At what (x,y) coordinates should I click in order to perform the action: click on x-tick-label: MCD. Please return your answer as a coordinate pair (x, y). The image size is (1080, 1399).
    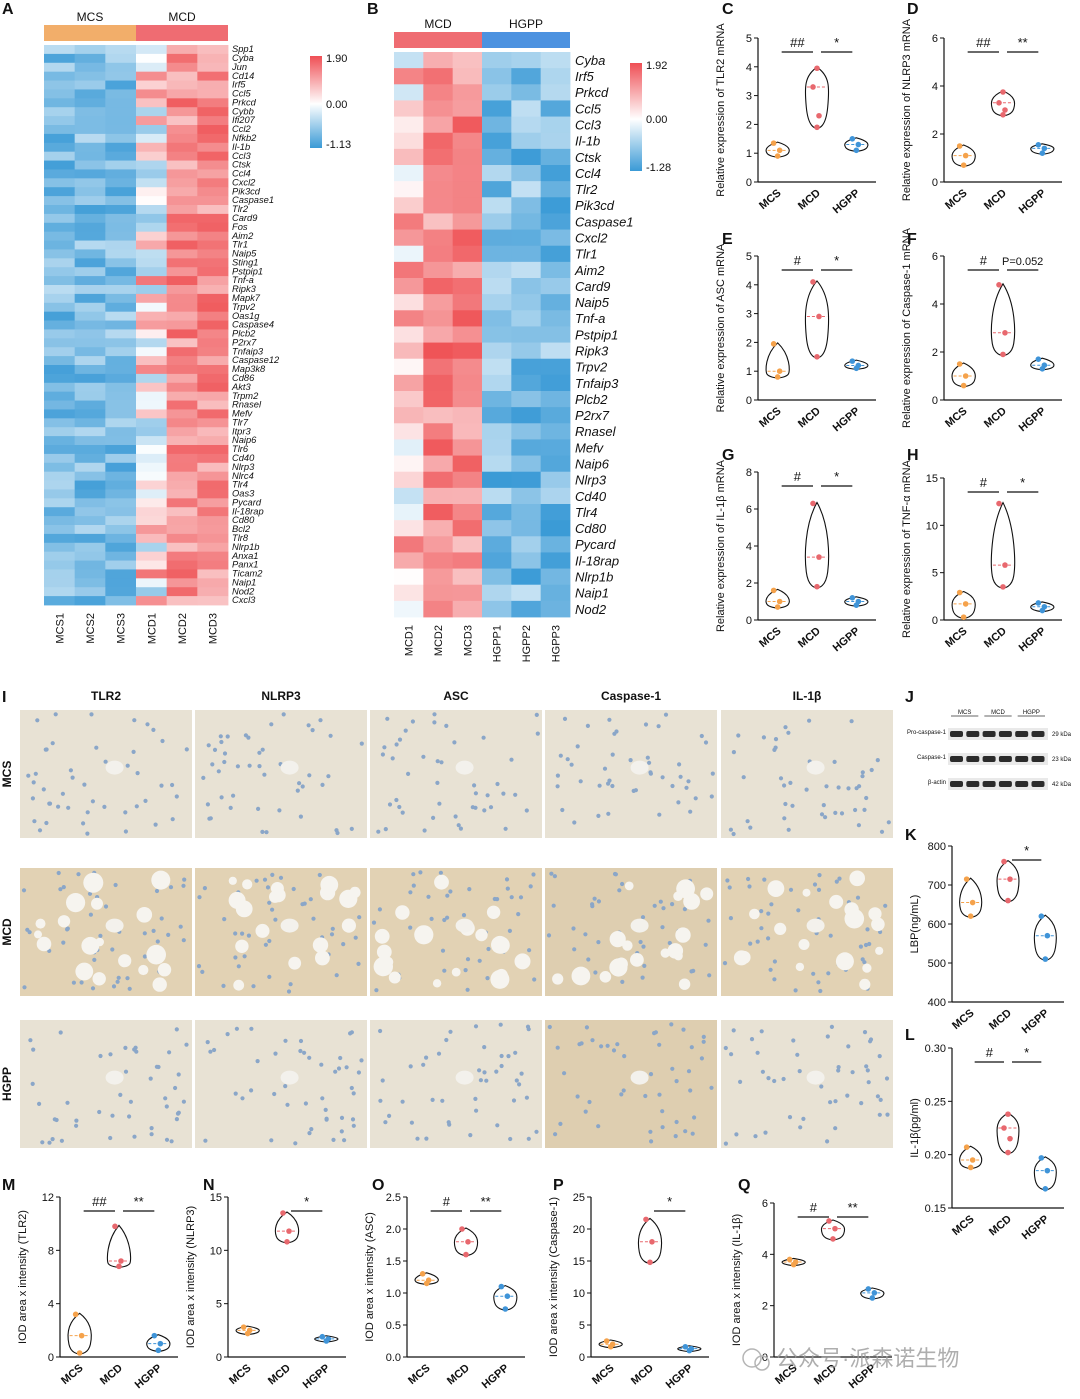
    Looking at the image, I should click on (279, 1374).